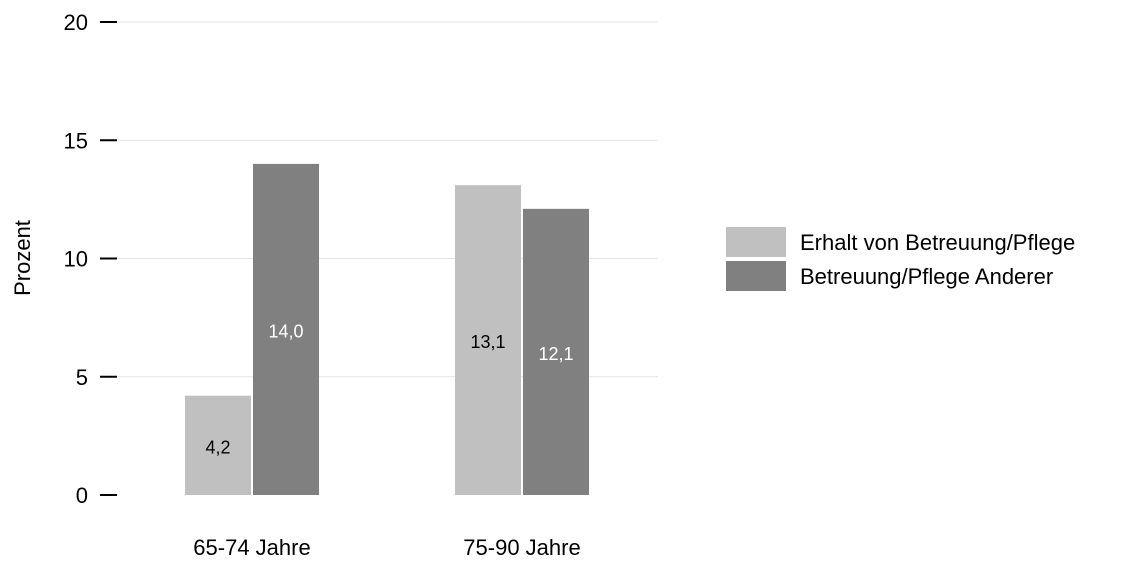  I want to click on bar-value-label: 14,0, so click(285, 331).